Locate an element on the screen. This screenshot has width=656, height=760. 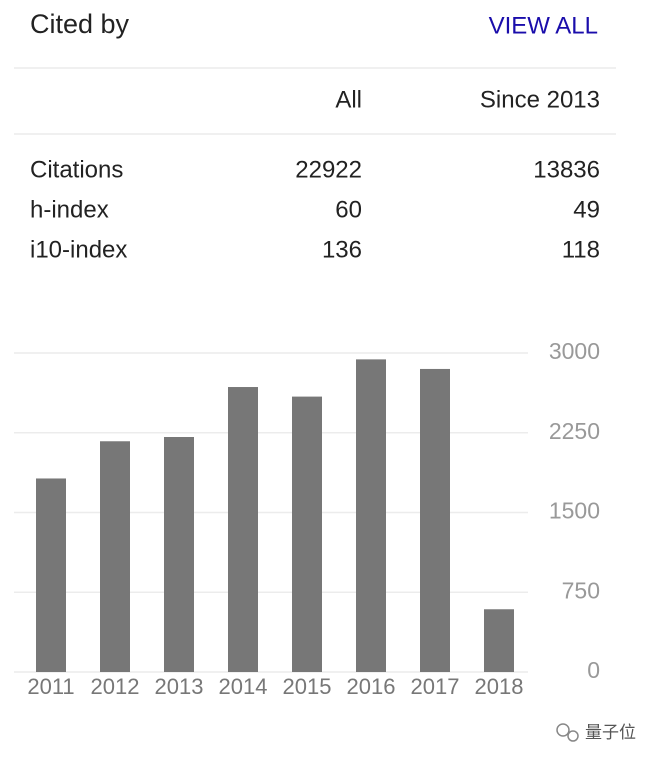
table-cell: 22922 is located at coordinates (328, 169).